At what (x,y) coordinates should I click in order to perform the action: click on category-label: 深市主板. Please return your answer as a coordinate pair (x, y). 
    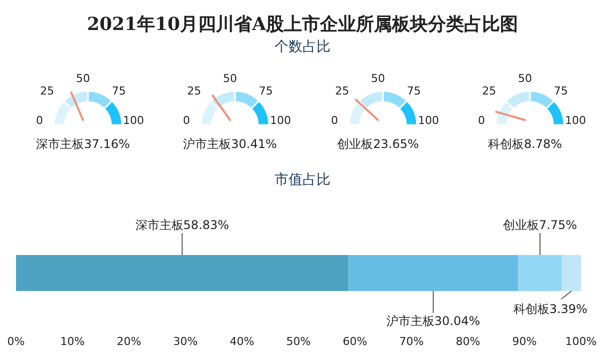
    Looking at the image, I should click on (60, 144).